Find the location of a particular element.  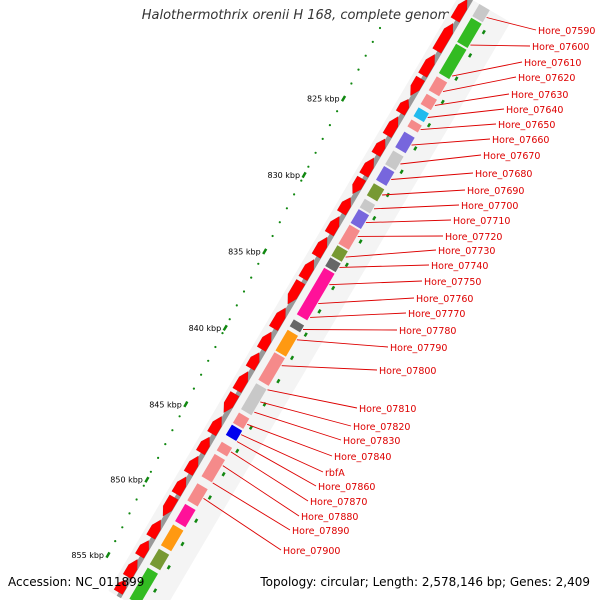

gene-label: Hore_07890 is located at coordinates (320, 531).